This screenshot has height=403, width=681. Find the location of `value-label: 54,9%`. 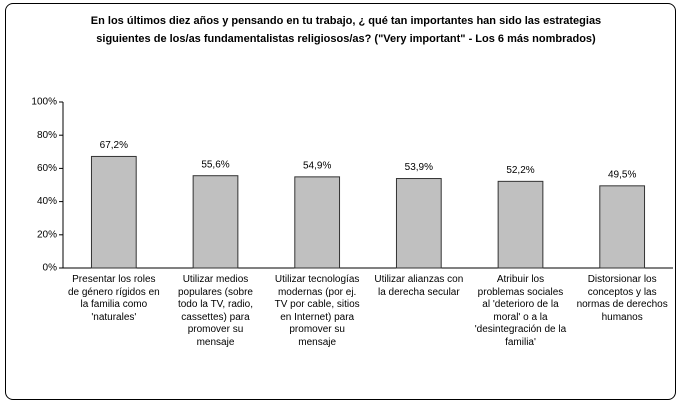

value-label: 54,9% is located at coordinates (317, 166).